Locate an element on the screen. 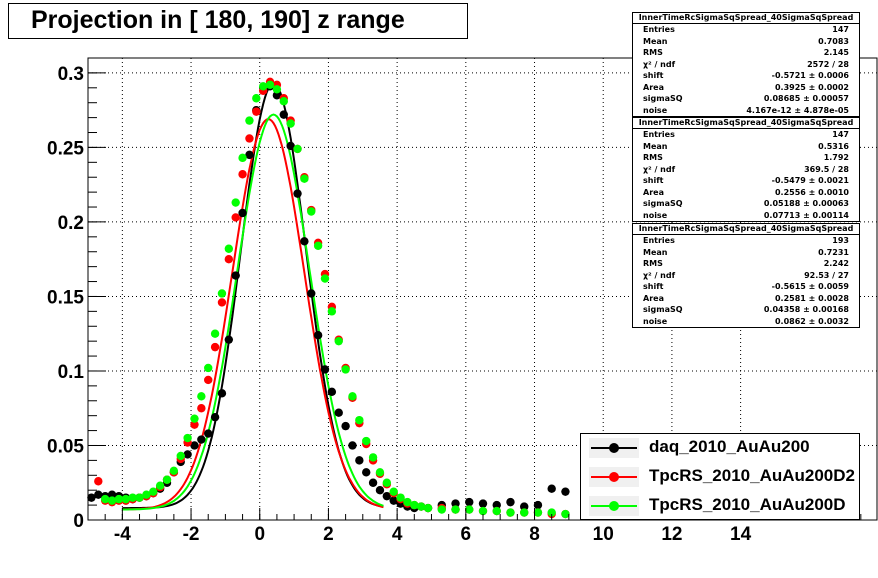 This screenshot has width=878, height=578. stats-key: noise is located at coordinates (655, 321).